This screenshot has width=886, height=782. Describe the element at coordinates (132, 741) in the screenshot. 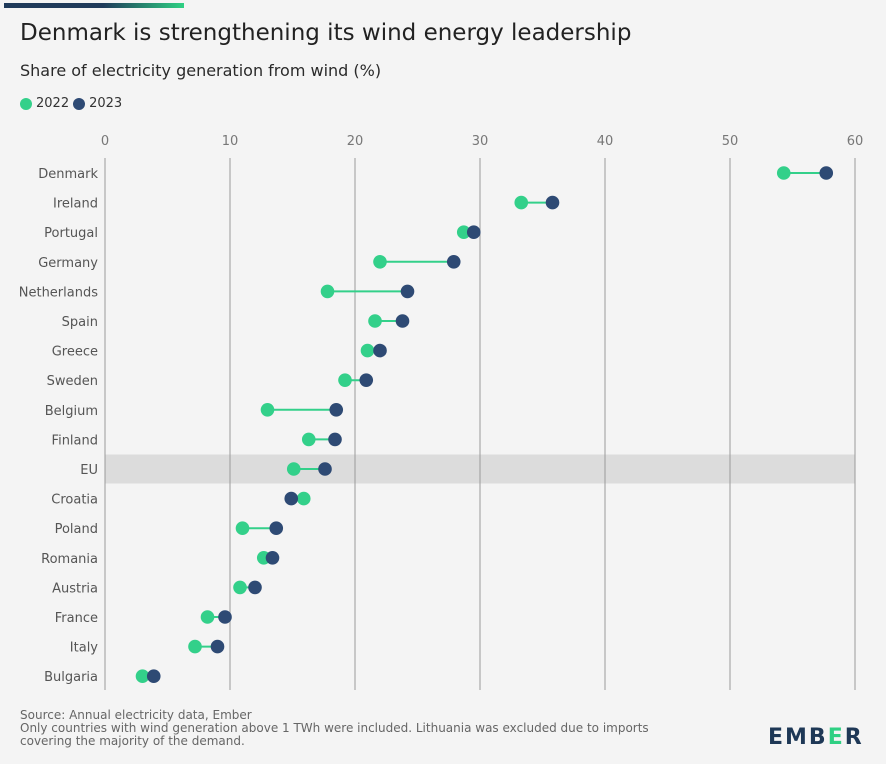

I see `source-line: covering the majority of the demand.` at that location.